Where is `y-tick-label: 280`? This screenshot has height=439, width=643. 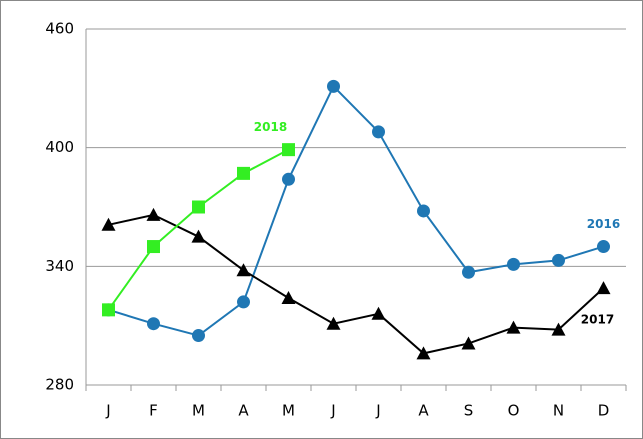 y-tick-label: 280 is located at coordinates (59, 385).